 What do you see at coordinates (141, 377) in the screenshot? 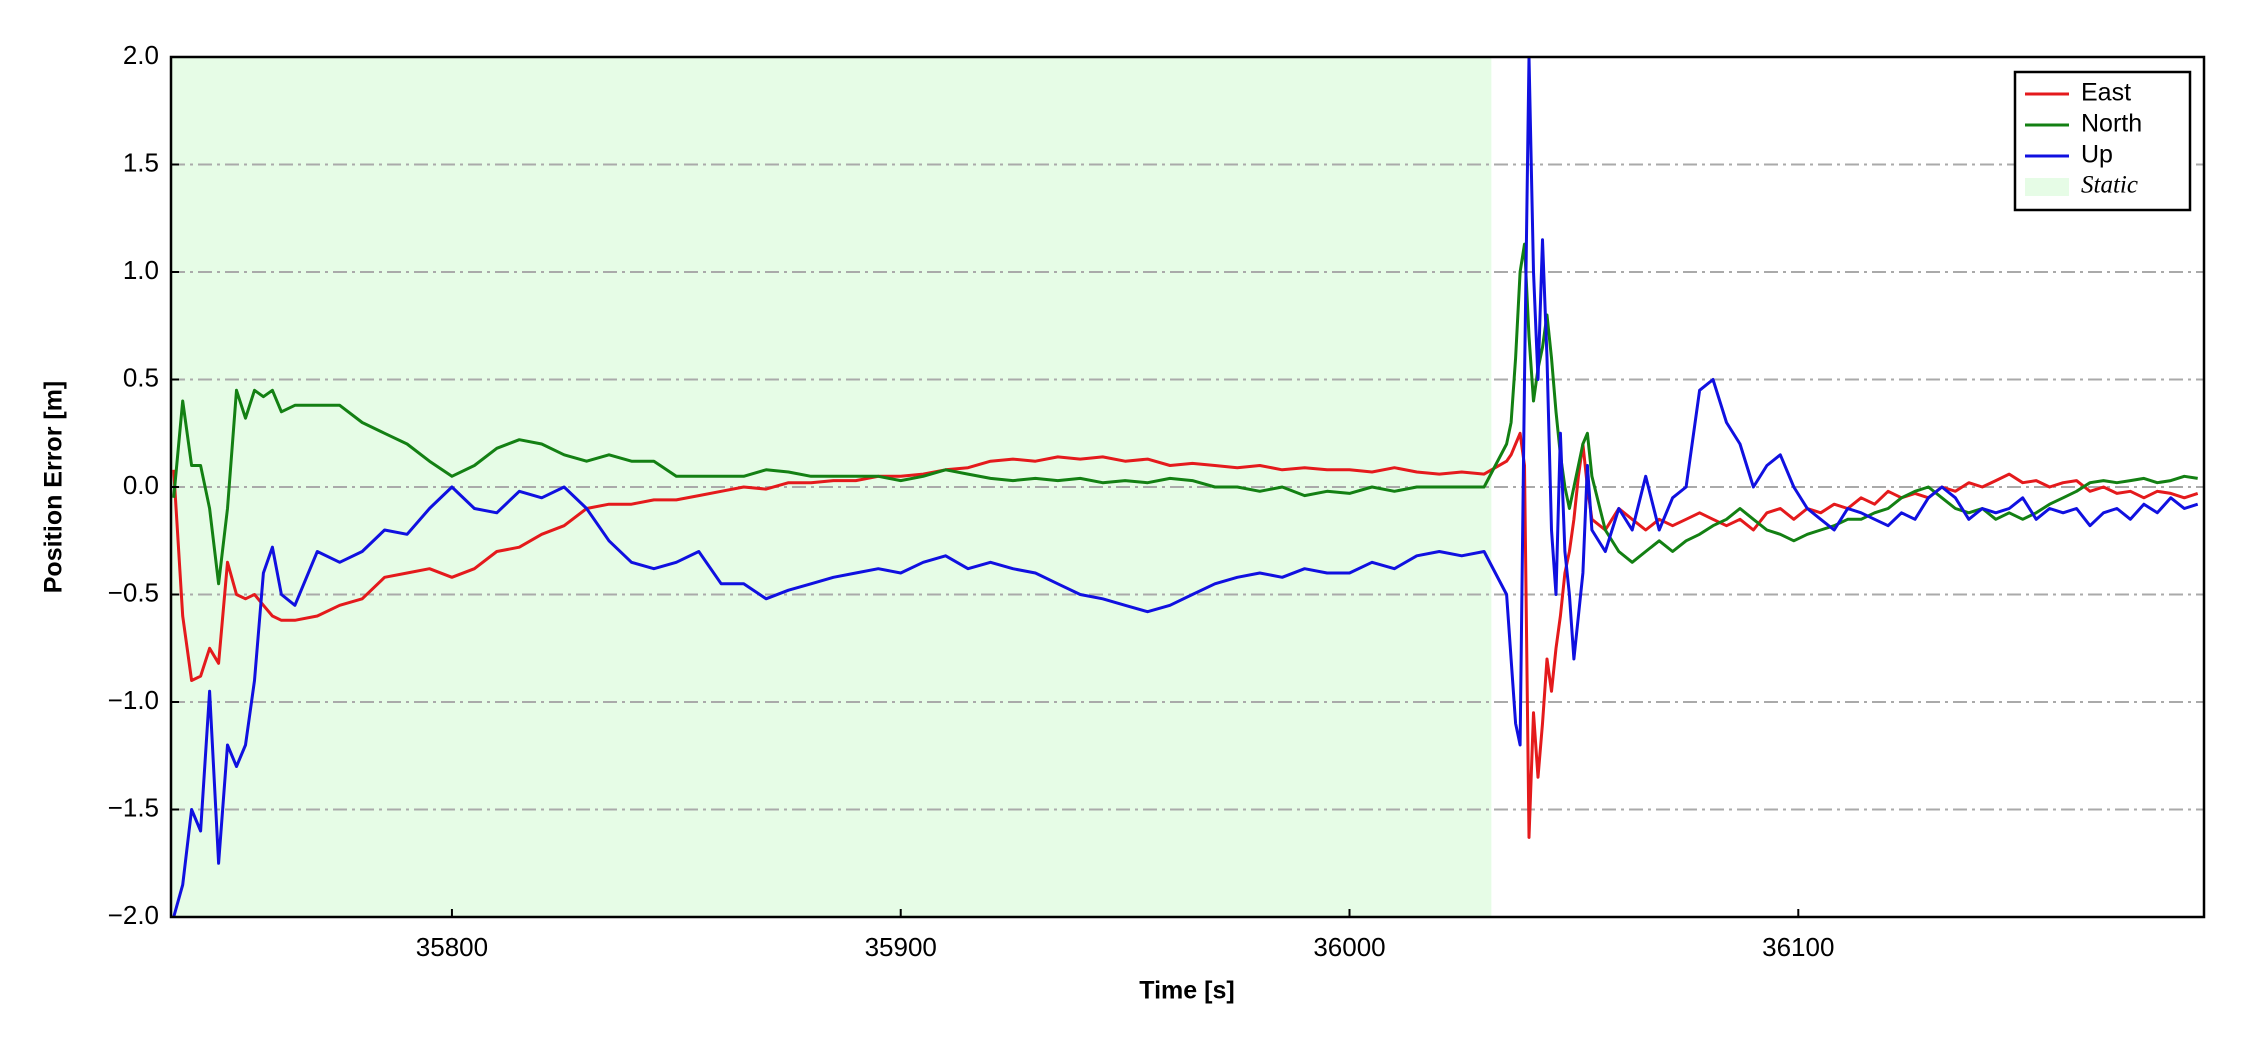
I see `y-tick-label: 0.5` at bounding box center [141, 377].